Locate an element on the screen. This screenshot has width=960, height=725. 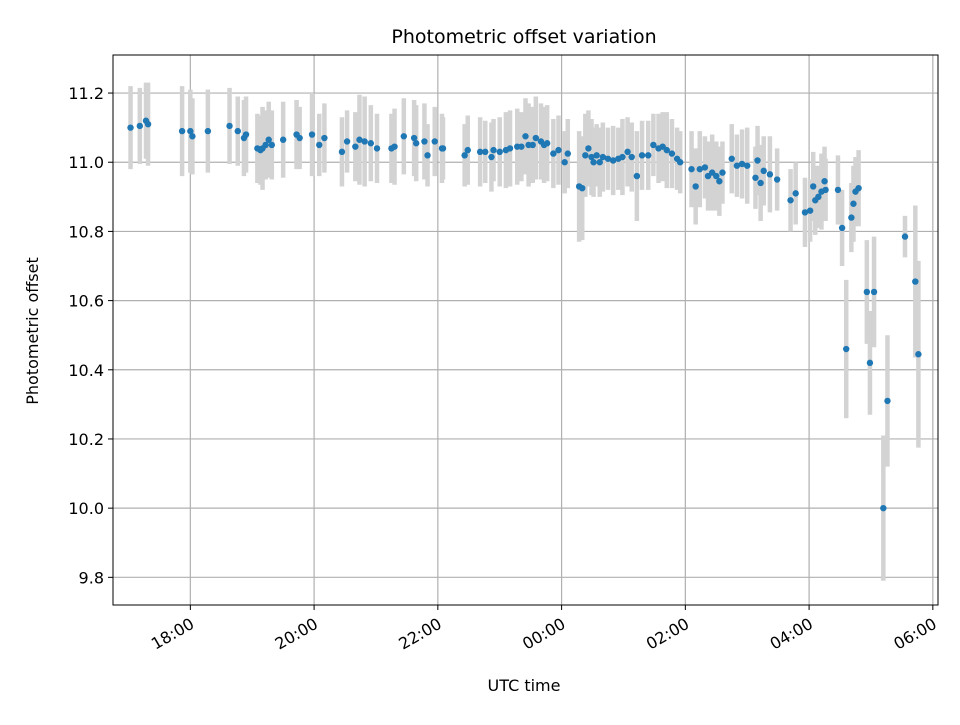
y-tick-label: 10.4 is located at coordinates (86, 370).